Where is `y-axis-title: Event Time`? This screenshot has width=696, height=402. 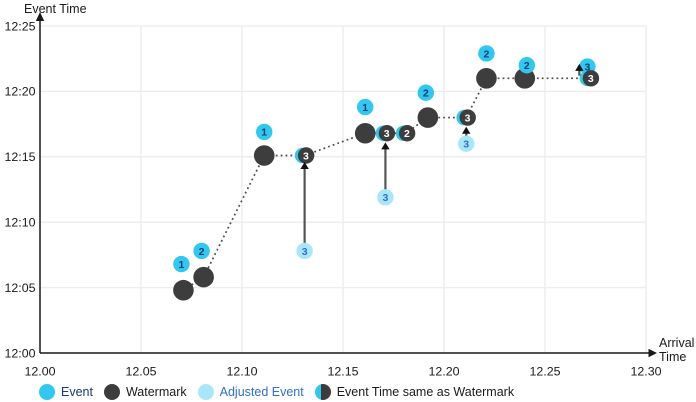
y-axis-title: Event Time is located at coordinates (55, 9).